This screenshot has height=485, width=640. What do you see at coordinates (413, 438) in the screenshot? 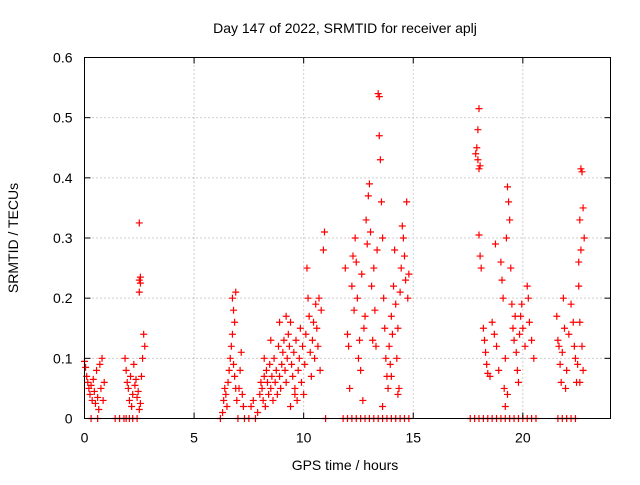
I see `x-tick-label: 15` at bounding box center [413, 438].